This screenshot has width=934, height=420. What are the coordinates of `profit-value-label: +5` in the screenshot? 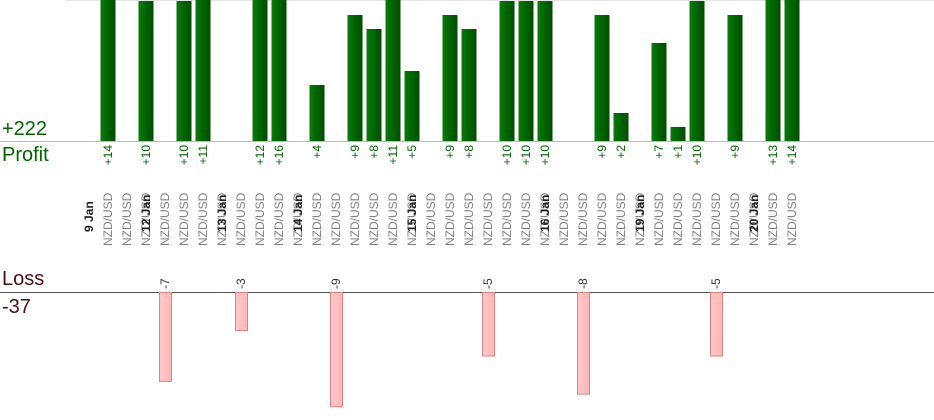 It's located at (412, 152).